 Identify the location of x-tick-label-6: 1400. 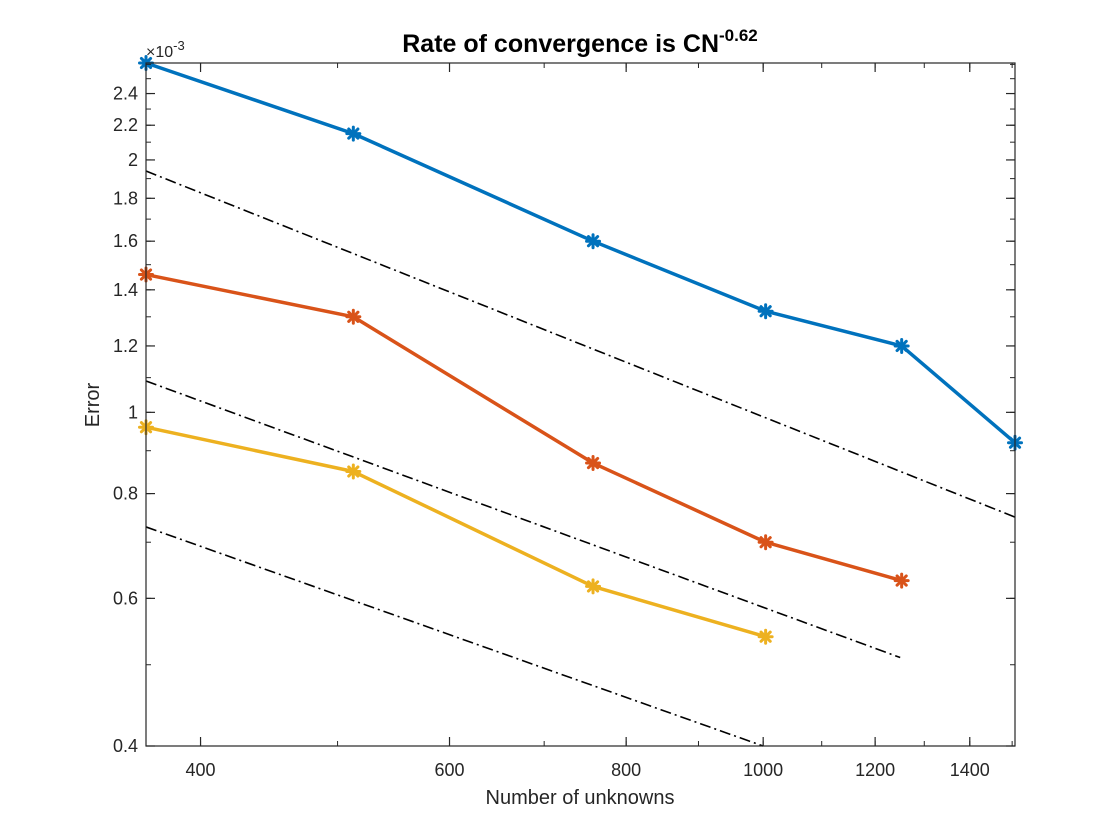
(970, 770).